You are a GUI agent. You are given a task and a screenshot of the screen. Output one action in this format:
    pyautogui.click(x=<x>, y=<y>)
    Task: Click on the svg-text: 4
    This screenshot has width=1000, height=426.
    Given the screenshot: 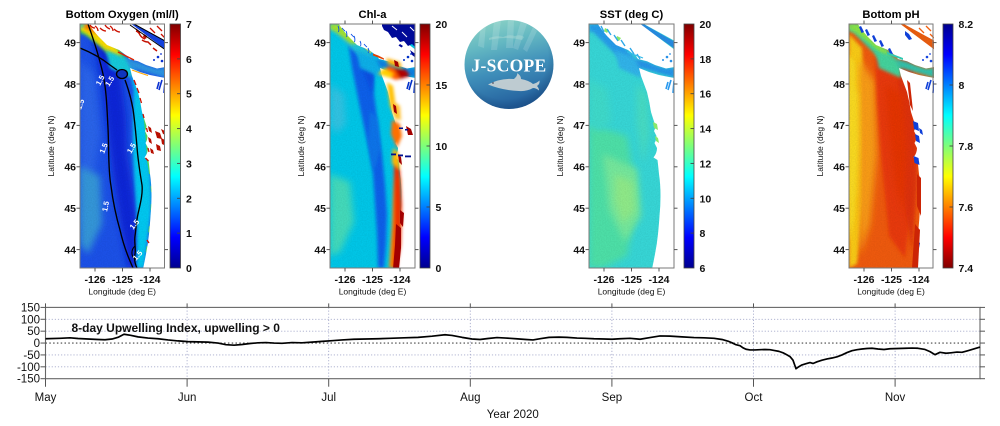 What is the action you would take?
    pyautogui.click(x=189, y=130)
    